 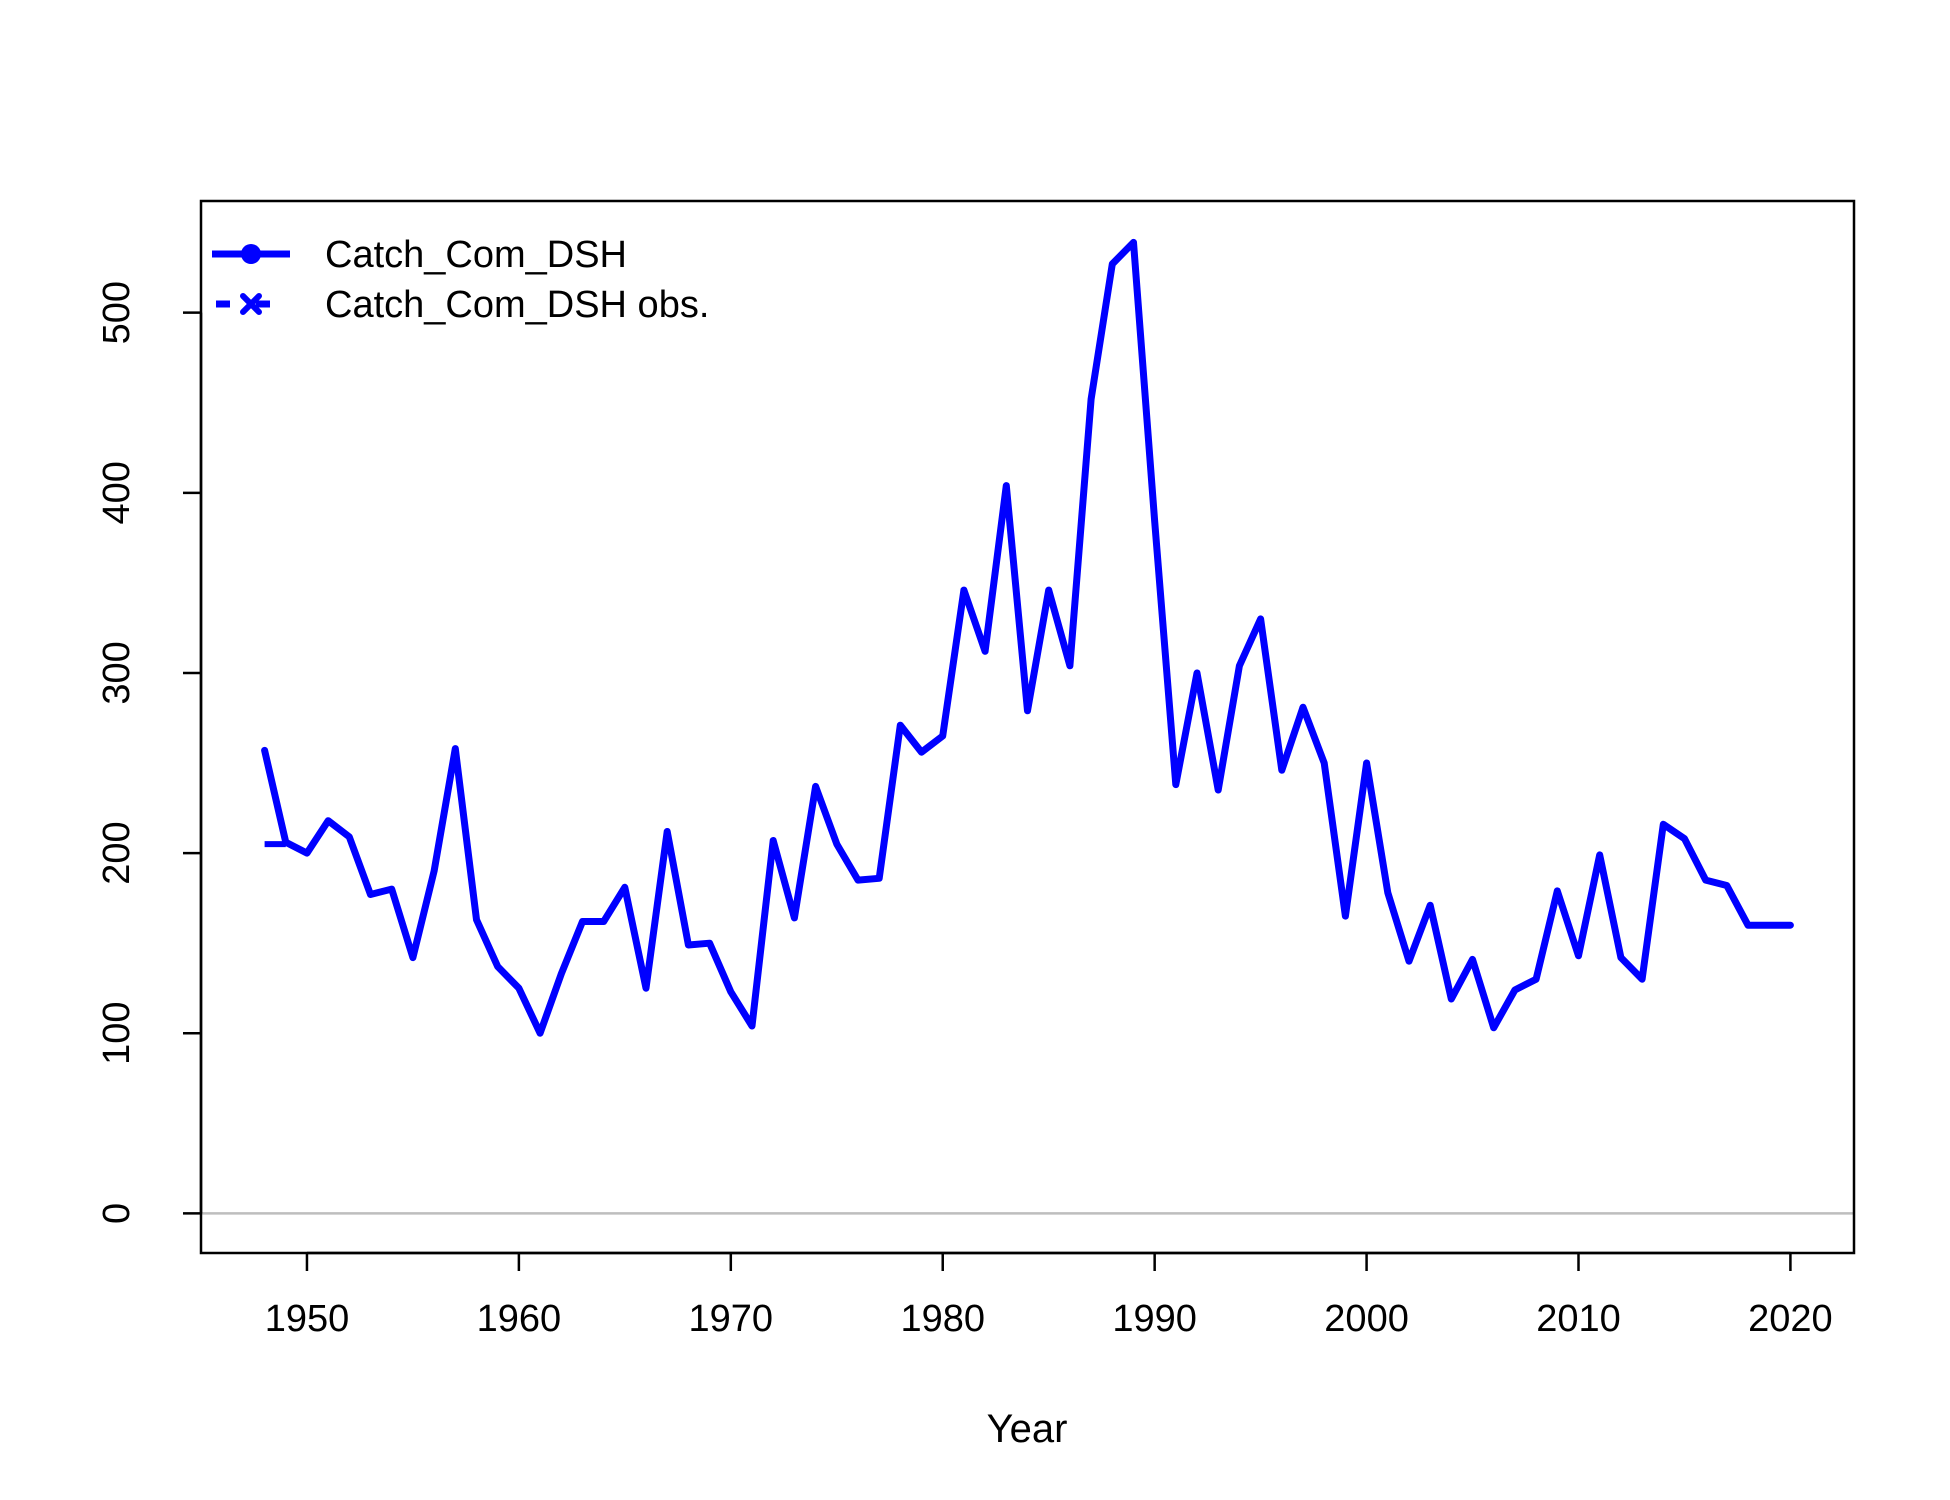 What do you see at coordinates (117, 1213) in the screenshot?
I see `y-tick-label: 0` at bounding box center [117, 1213].